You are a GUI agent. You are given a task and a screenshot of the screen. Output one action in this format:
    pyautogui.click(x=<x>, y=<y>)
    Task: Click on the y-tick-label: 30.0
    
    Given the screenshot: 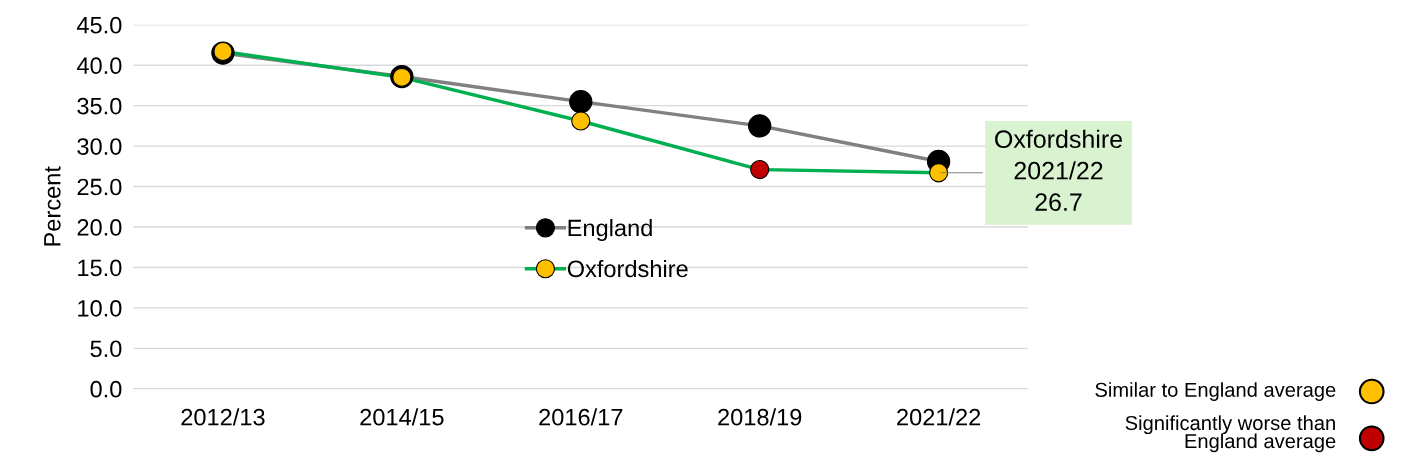 What is the action you would take?
    pyautogui.click(x=99, y=146)
    